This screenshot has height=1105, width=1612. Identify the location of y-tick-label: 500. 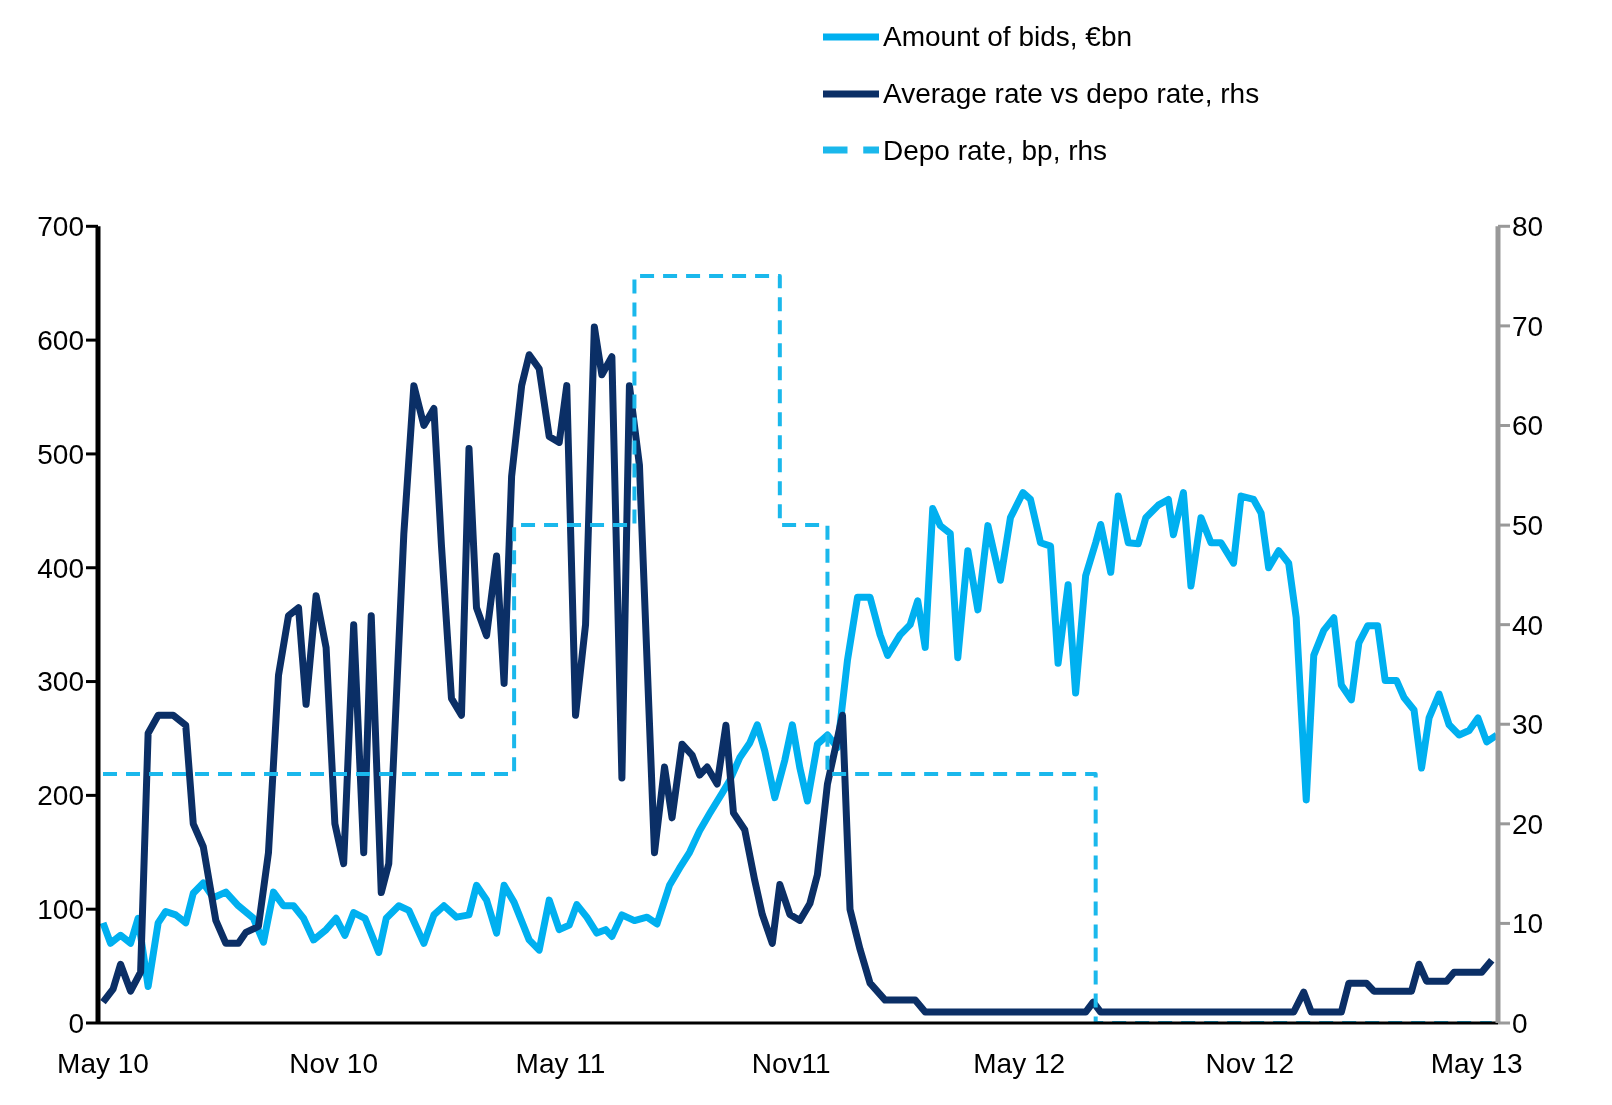
(60, 454).